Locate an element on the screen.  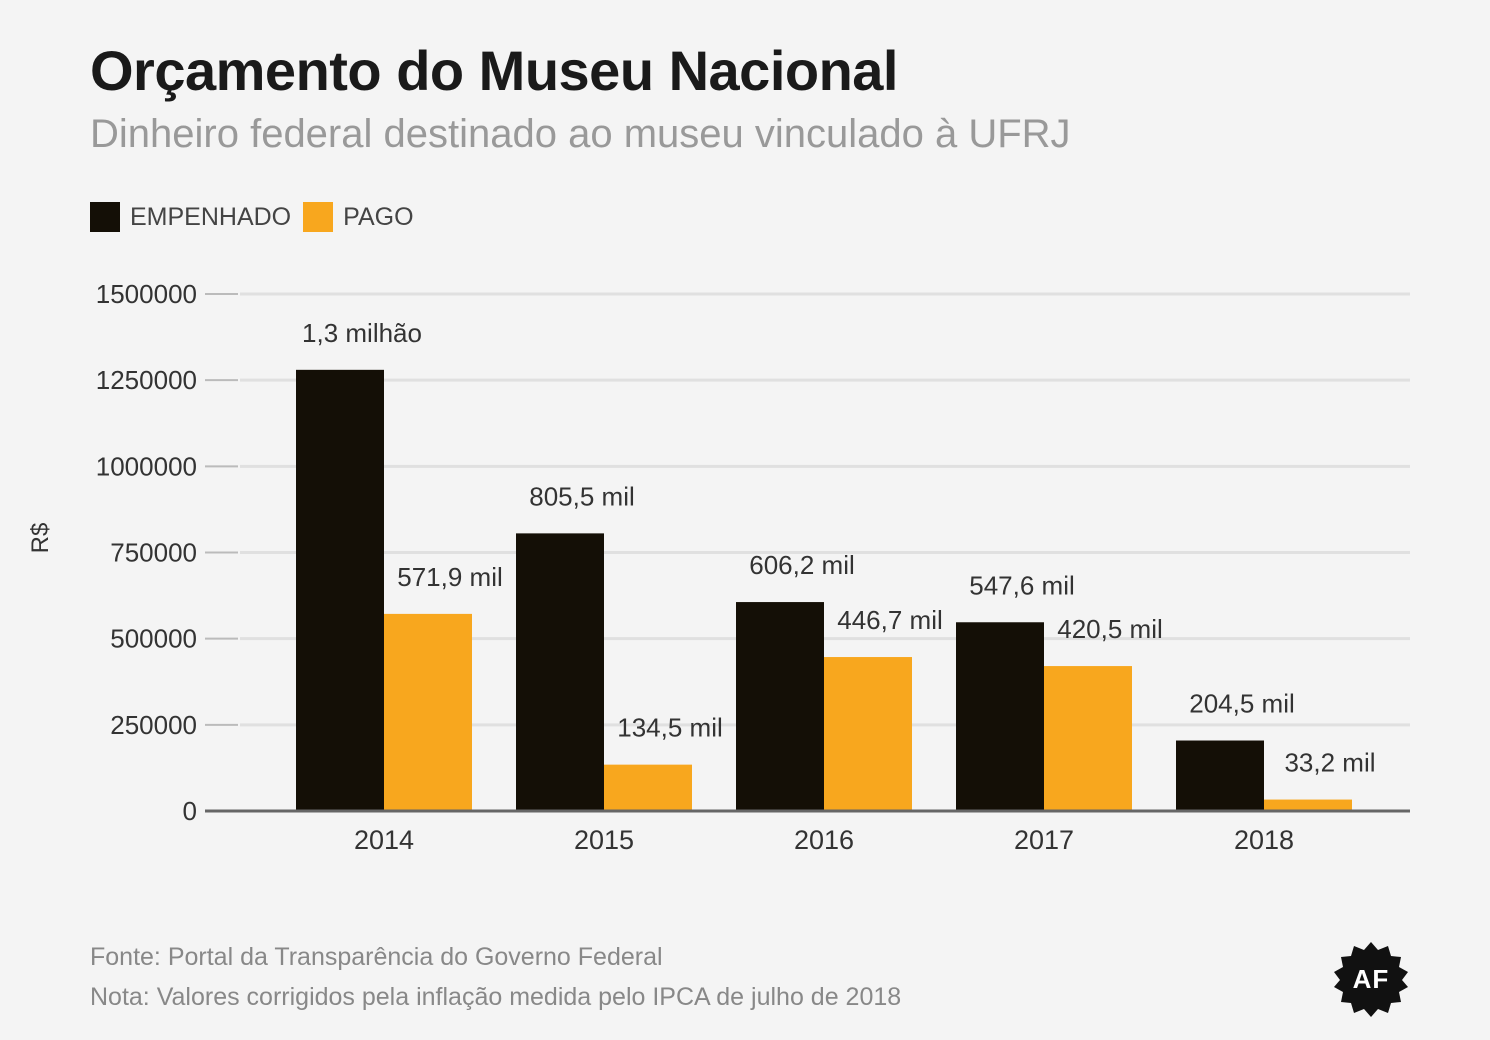
y-tick-label: 500000 is located at coordinates (153, 639).